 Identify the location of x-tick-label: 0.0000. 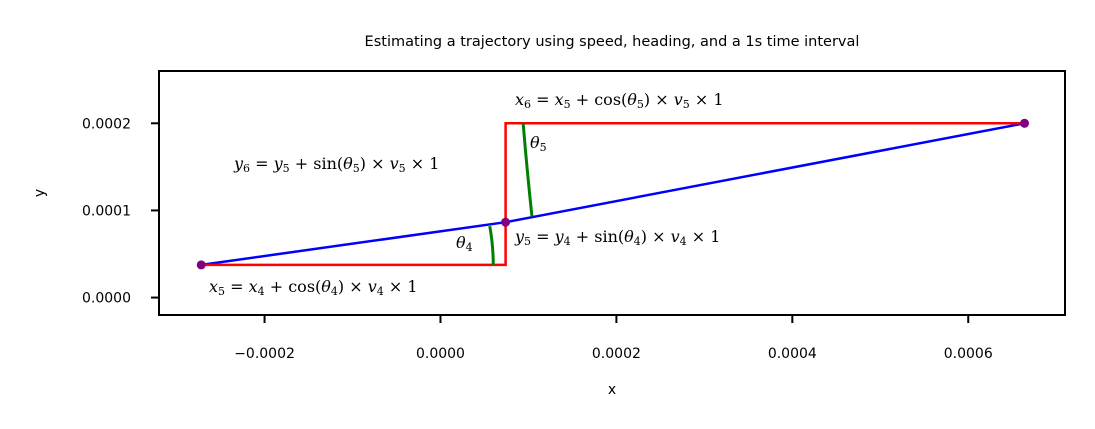
(440, 354).